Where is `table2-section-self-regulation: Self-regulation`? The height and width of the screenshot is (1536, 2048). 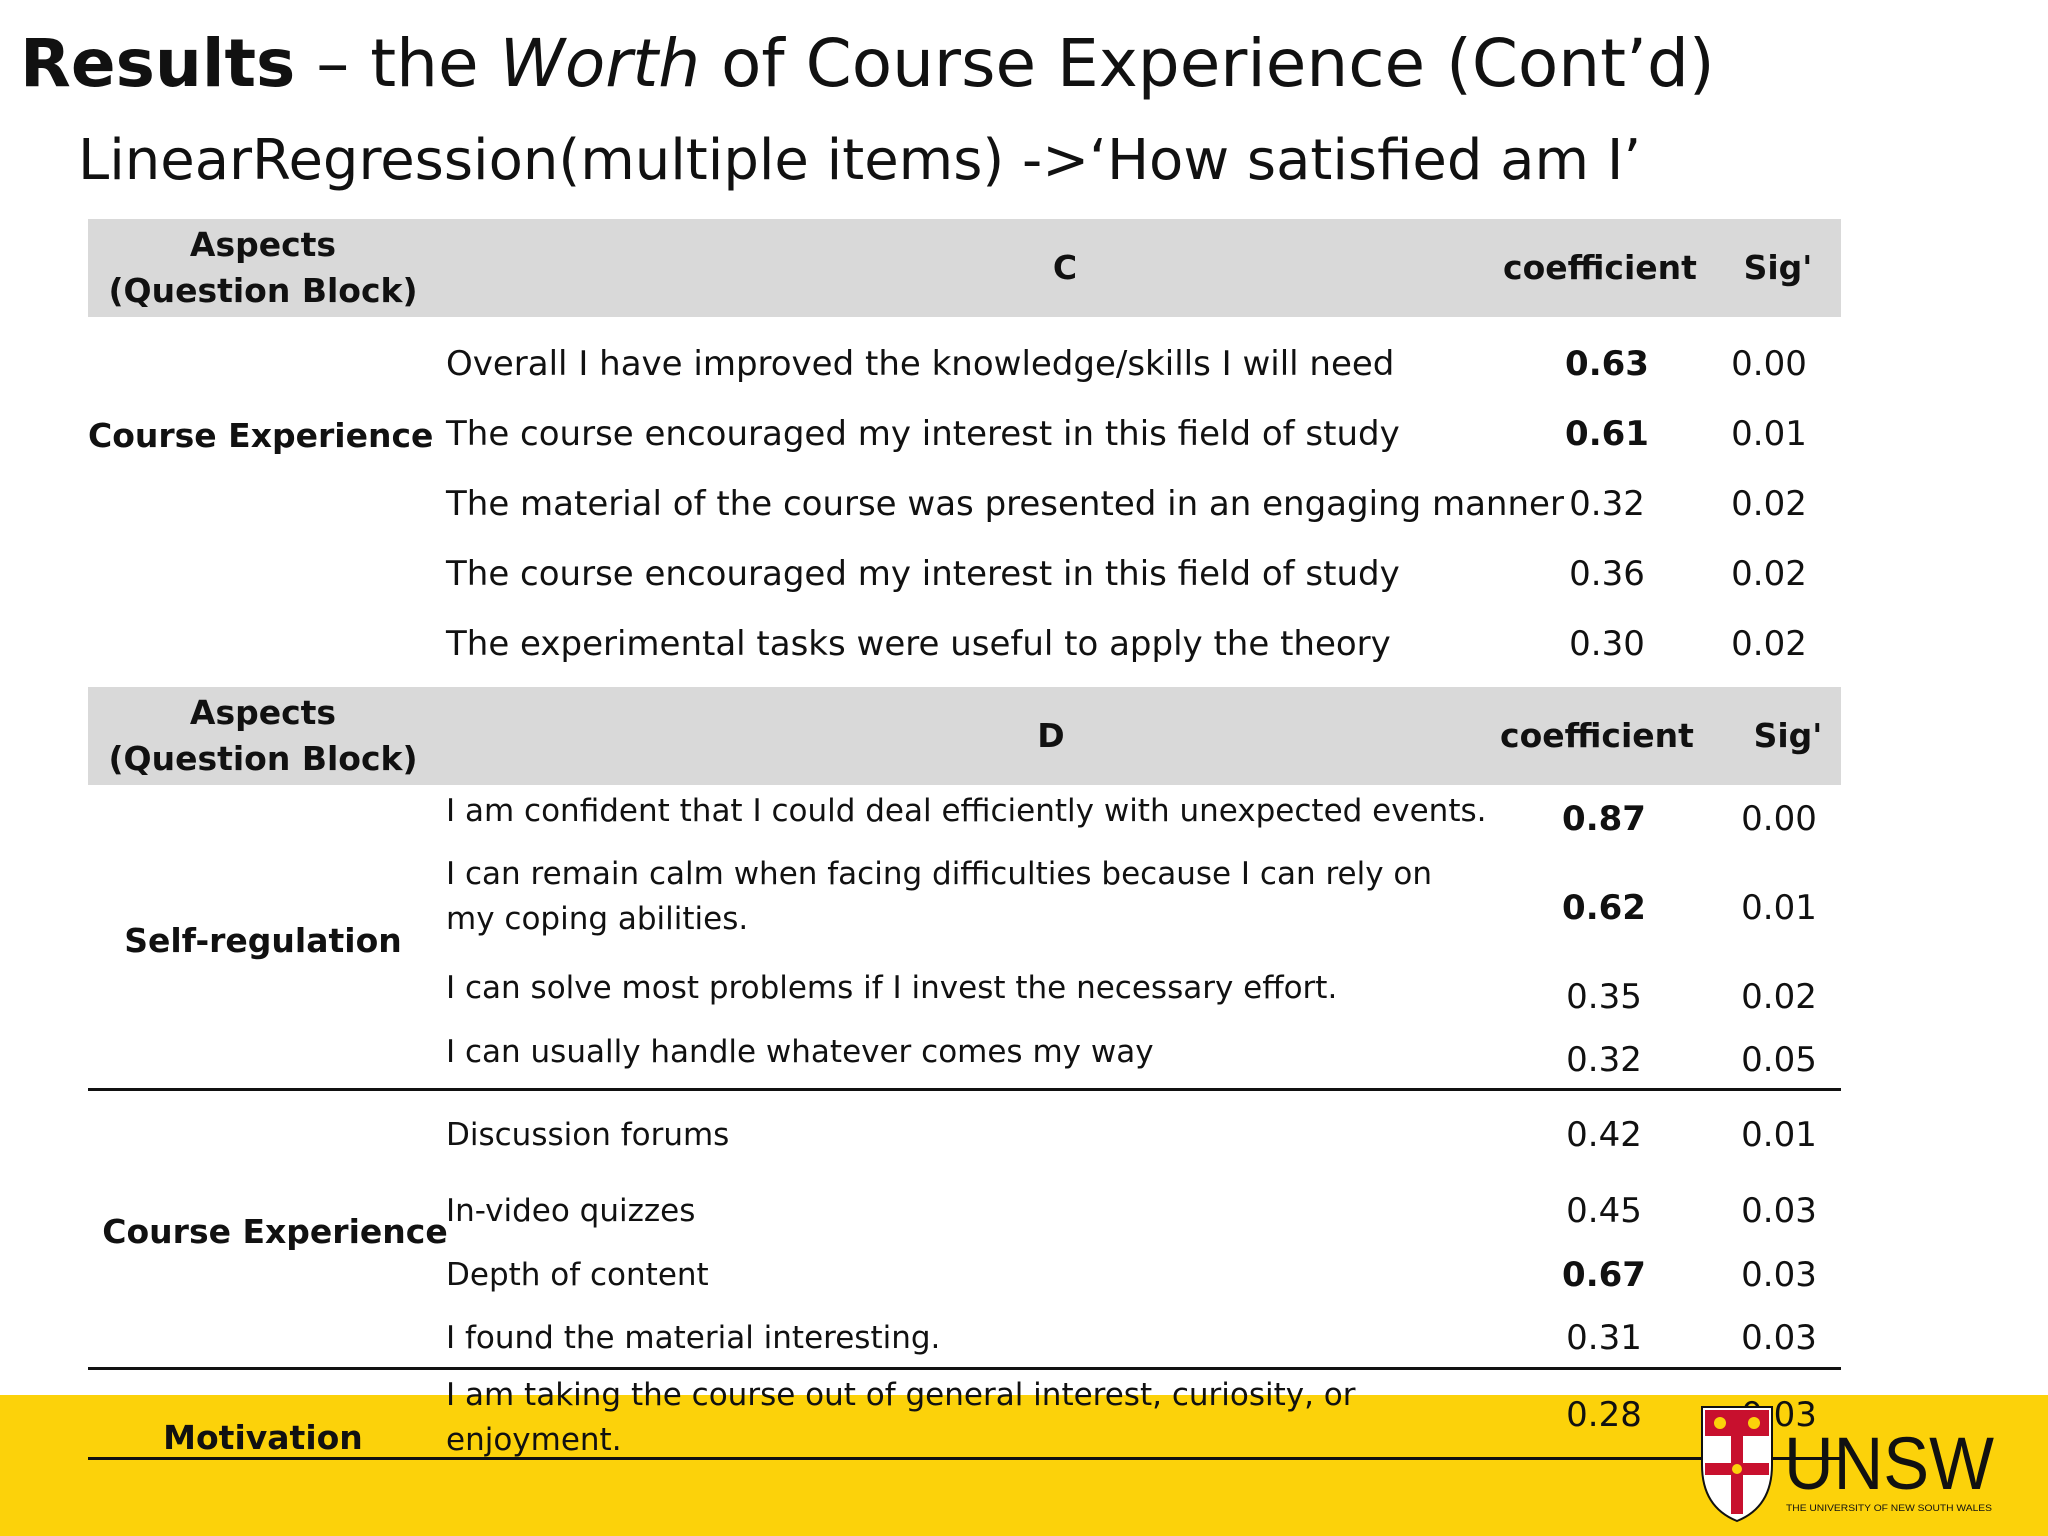
table2-section-self-regulation: Self-regulation is located at coordinates (263, 940).